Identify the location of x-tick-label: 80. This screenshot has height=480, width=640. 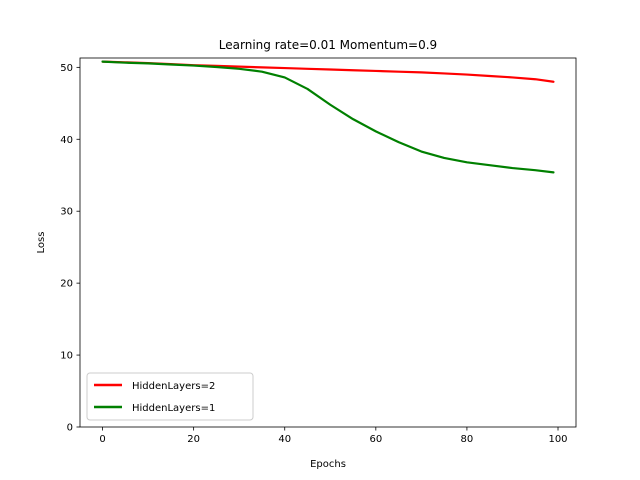
(467, 439).